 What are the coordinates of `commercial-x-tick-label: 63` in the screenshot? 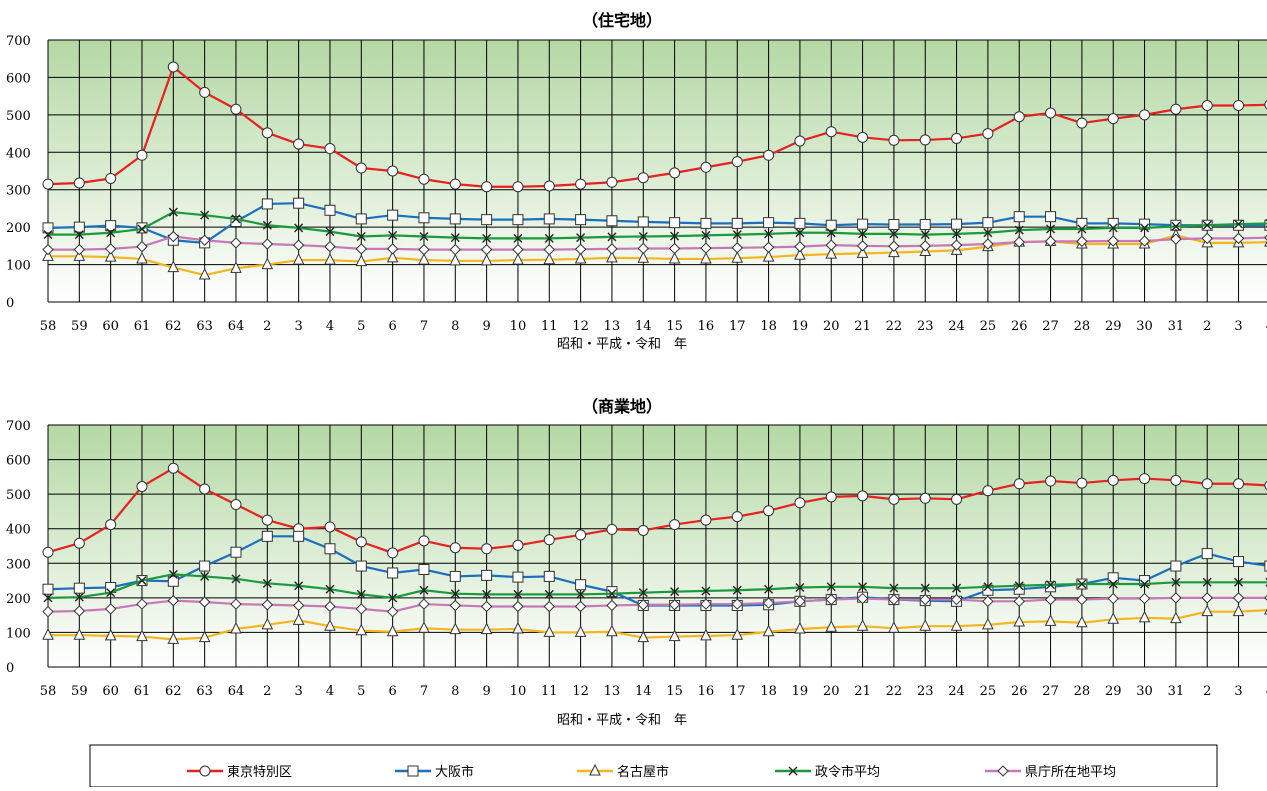 It's located at (204, 691).